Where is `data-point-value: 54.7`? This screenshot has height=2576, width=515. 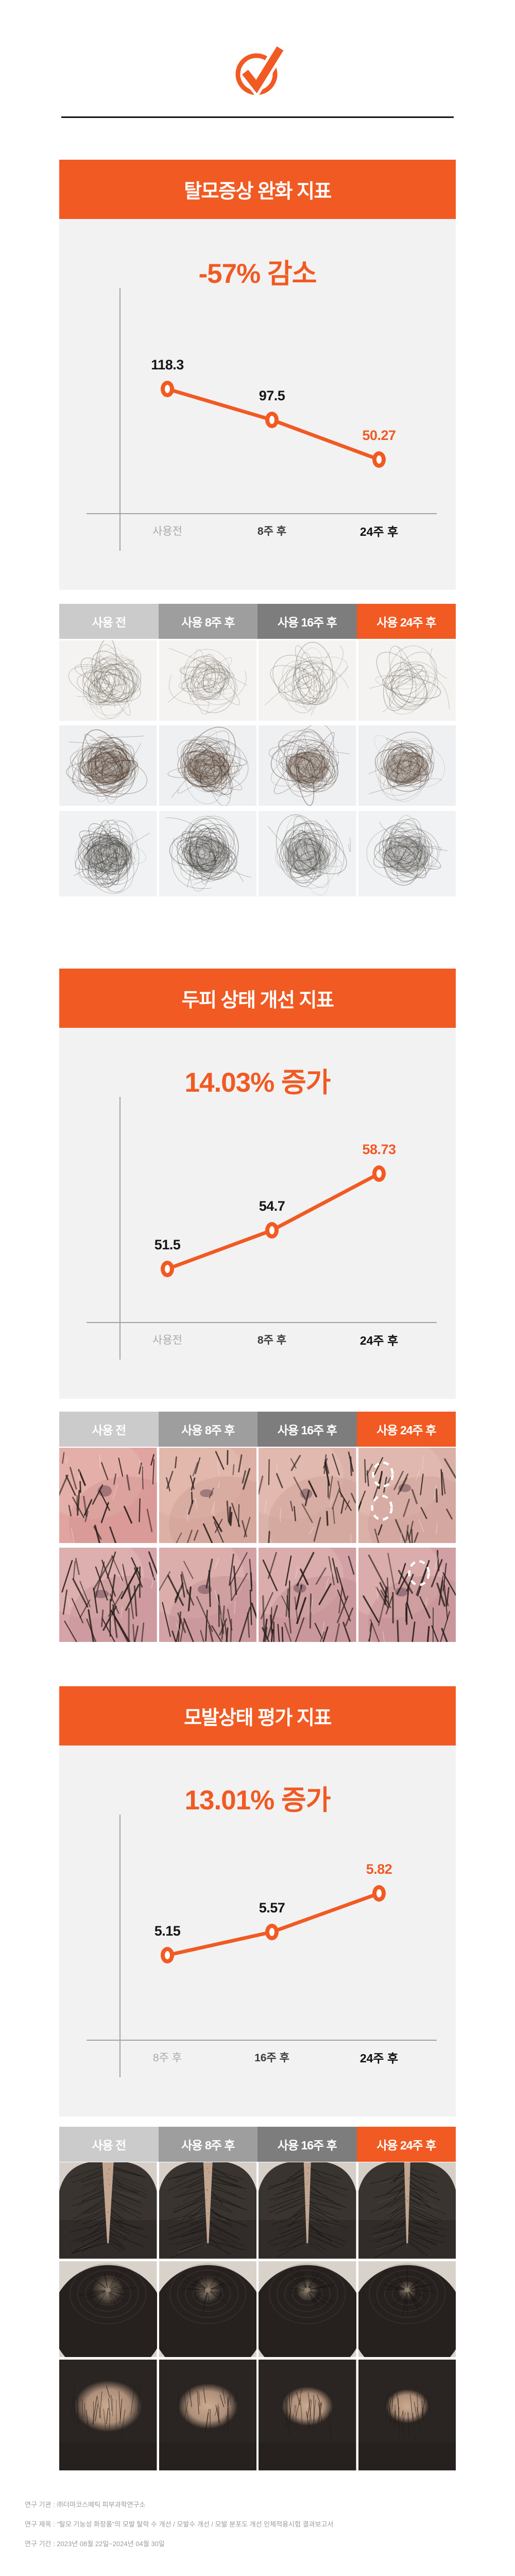
data-point-value: 54.7 is located at coordinates (272, 1206).